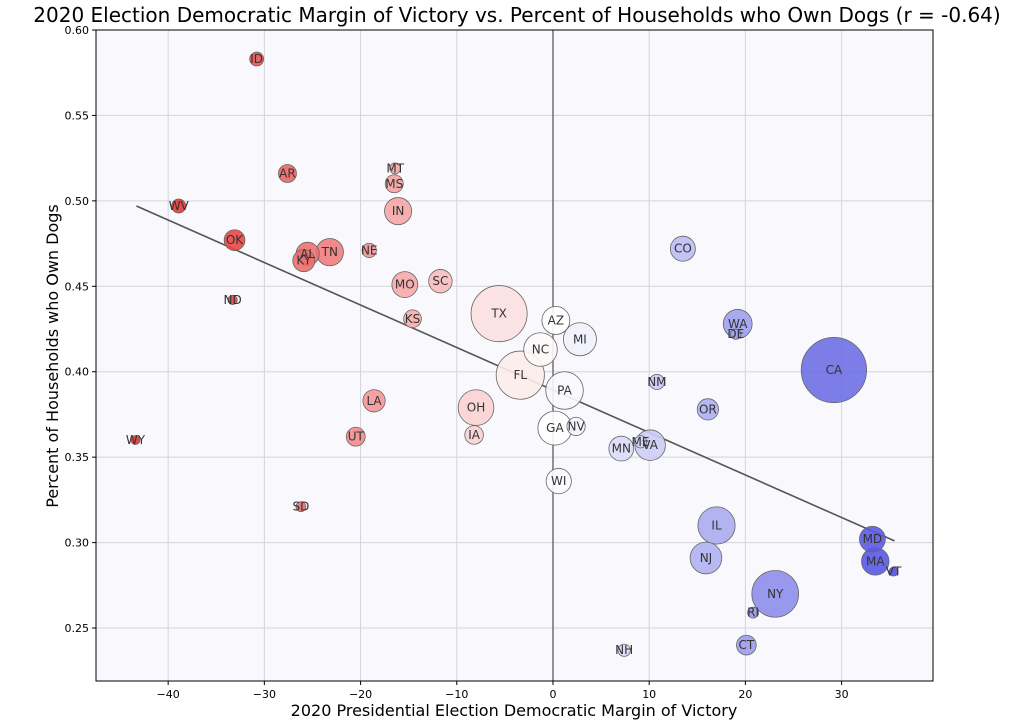 The height and width of the screenshot is (724, 1027). I want to click on point-label-ky: KY, so click(303, 261).